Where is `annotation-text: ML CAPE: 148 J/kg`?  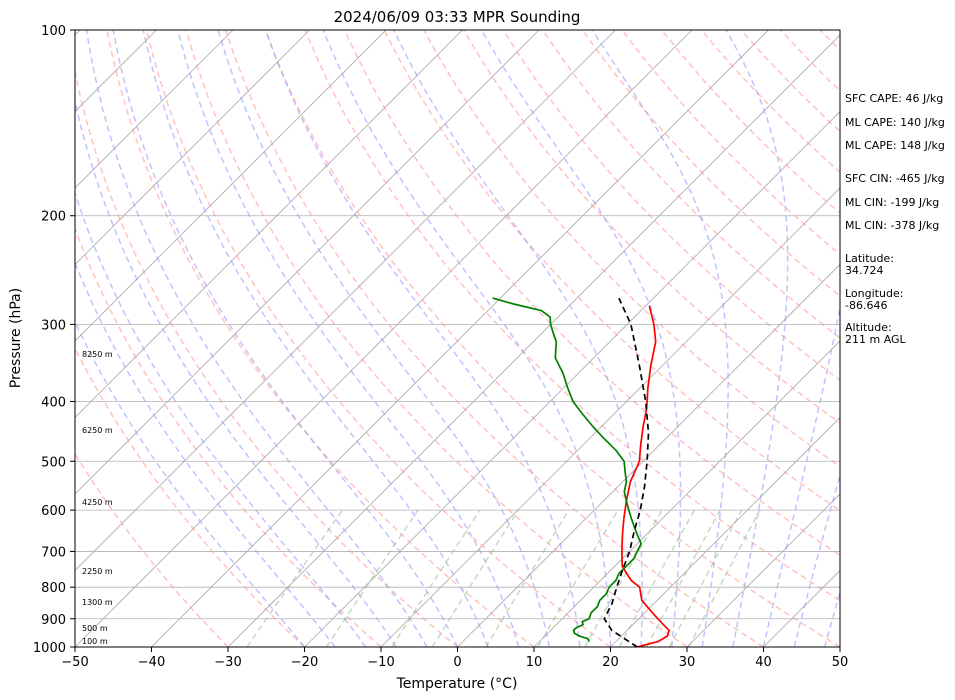 annotation-text: ML CAPE: 148 J/kg is located at coordinates (895, 145).